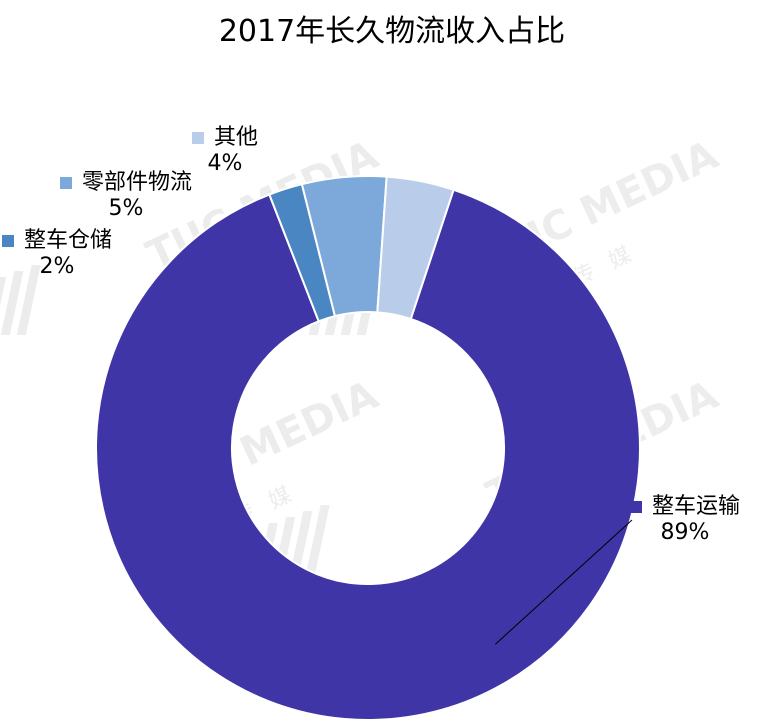  What do you see at coordinates (636, 507) in the screenshot?
I see `swatch-whole-vehicle-transport` at bounding box center [636, 507].